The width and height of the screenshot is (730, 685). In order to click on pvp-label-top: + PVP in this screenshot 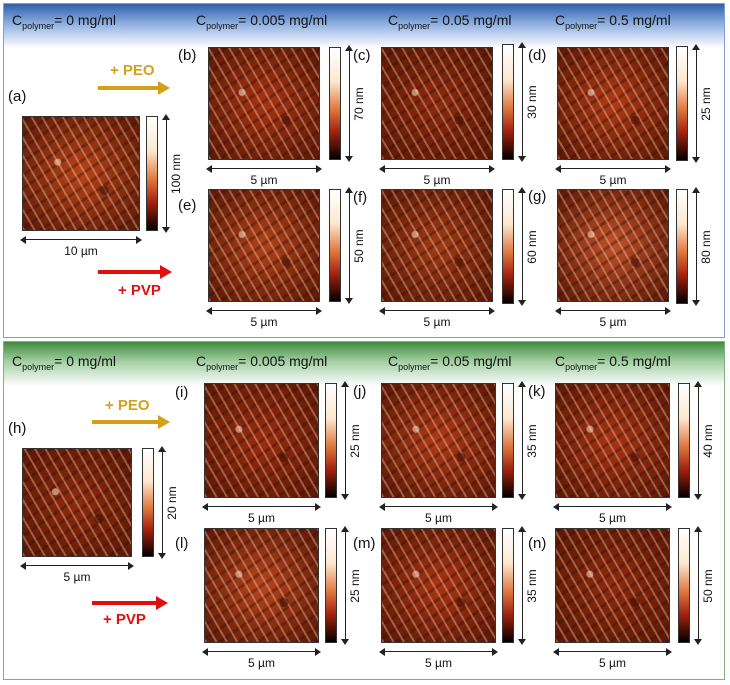, I will do `click(139, 290)`.